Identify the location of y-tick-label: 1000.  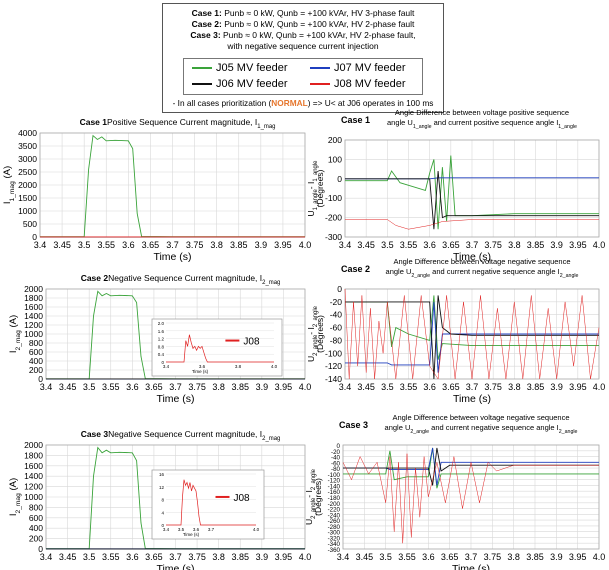
(33, 334).